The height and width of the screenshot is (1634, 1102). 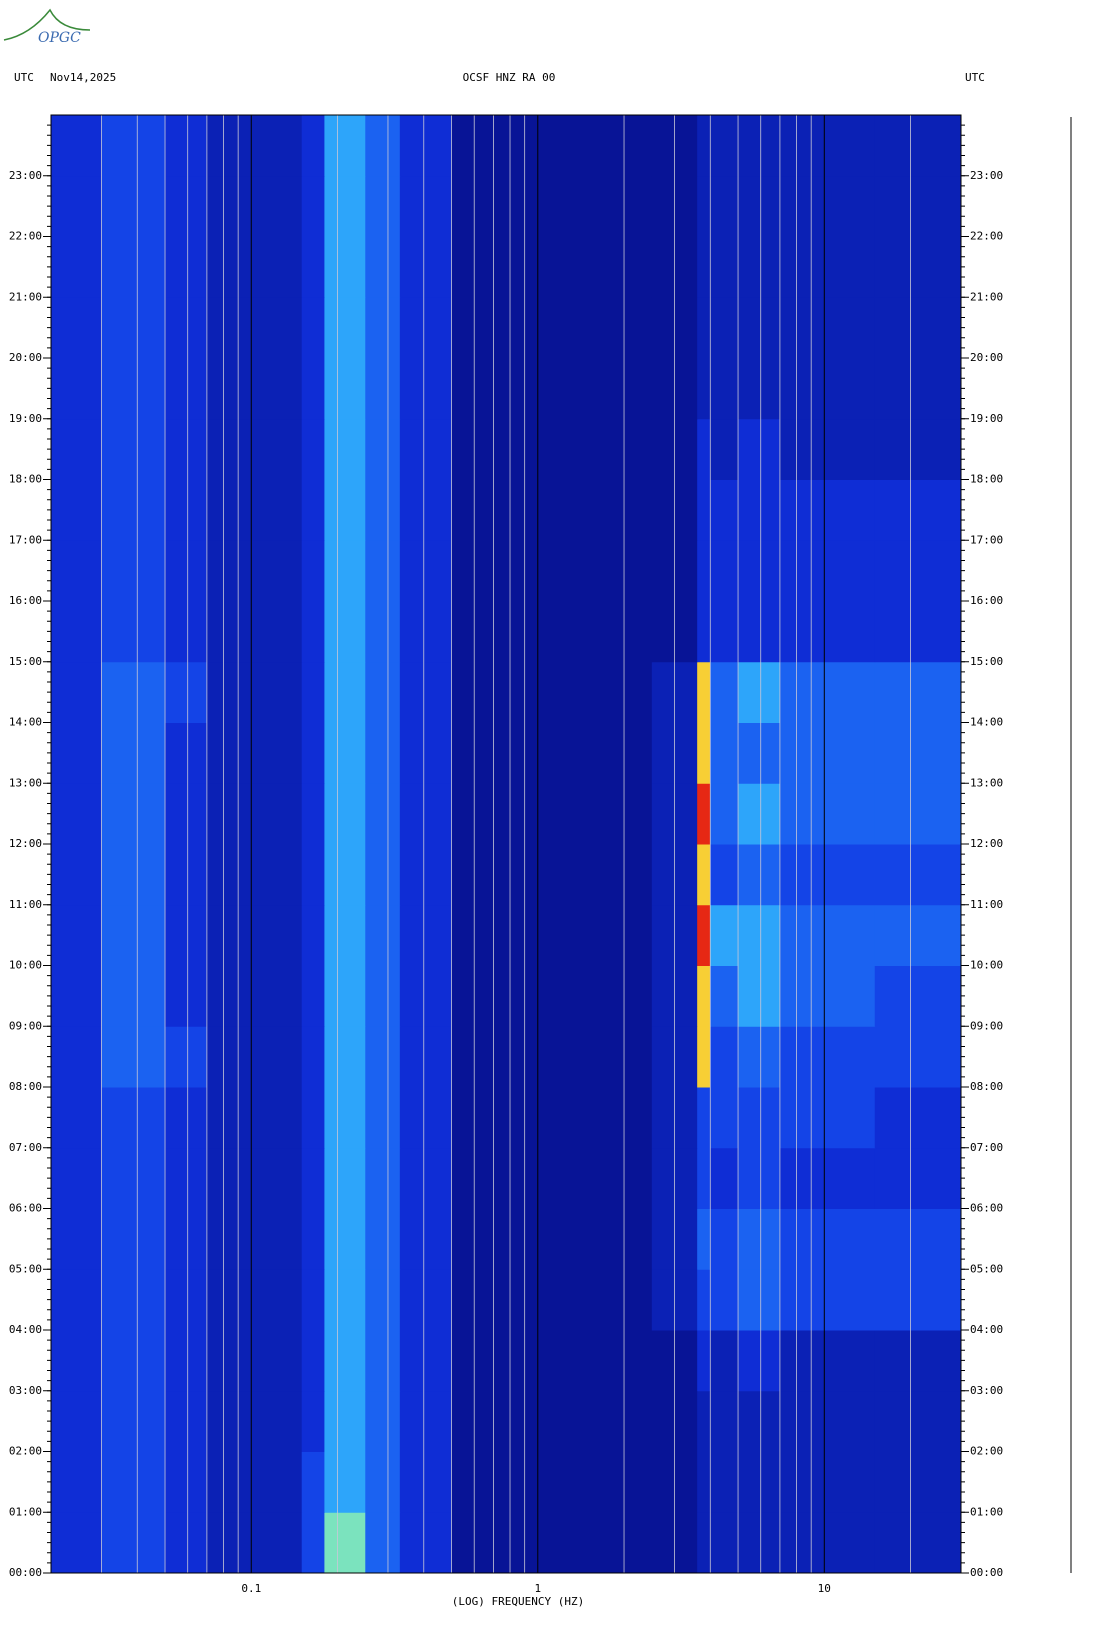 What do you see at coordinates (986, 479) in the screenshot?
I see `y-tick-label-right: 18:00` at bounding box center [986, 479].